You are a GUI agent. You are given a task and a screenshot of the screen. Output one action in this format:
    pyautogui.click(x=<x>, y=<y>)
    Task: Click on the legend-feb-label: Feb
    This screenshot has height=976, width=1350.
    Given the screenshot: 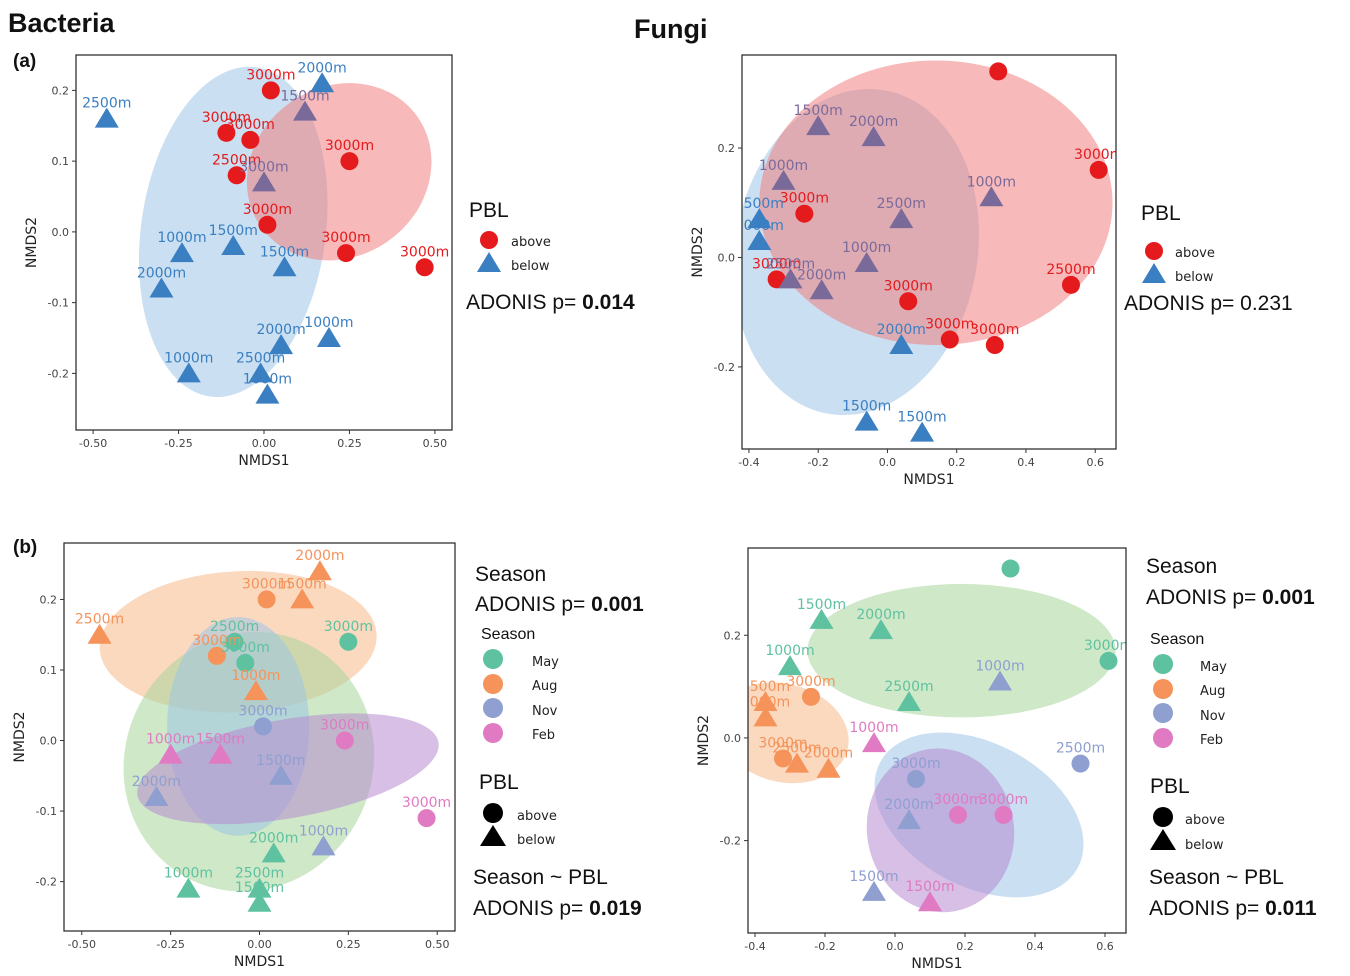 What is the action you would take?
    pyautogui.click(x=543, y=735)
    